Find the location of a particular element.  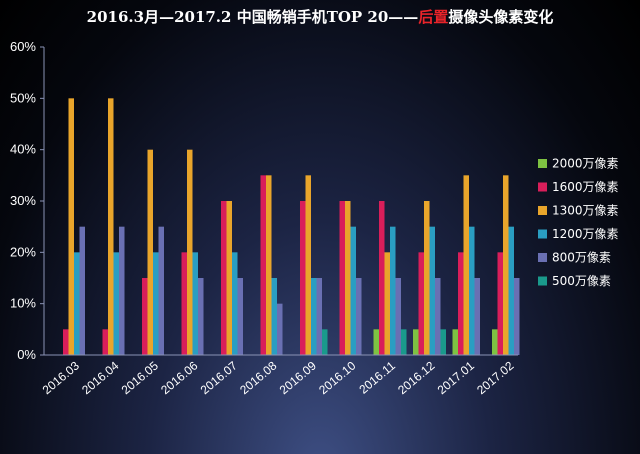

chart-title-highlight: 后置 is located at coordinates (433, 17).